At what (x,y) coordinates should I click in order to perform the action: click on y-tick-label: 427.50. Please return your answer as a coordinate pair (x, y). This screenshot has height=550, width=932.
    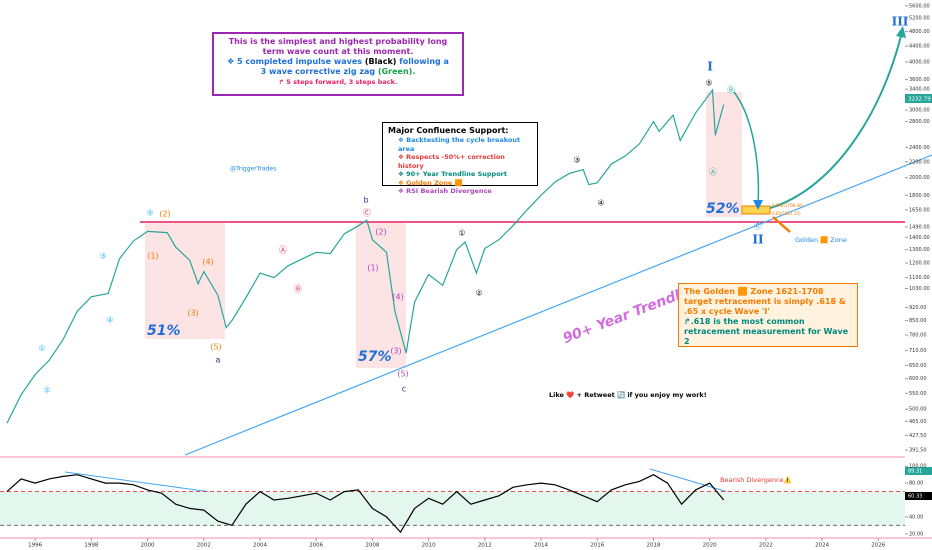
    Looking at the image, I should click on (918, 436).